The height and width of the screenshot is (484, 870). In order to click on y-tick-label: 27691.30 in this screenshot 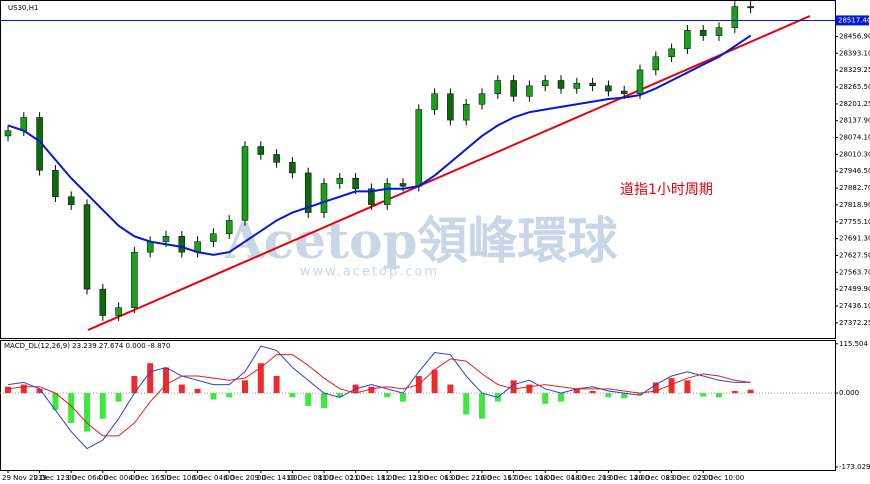, I will do `click(854, 239)`.